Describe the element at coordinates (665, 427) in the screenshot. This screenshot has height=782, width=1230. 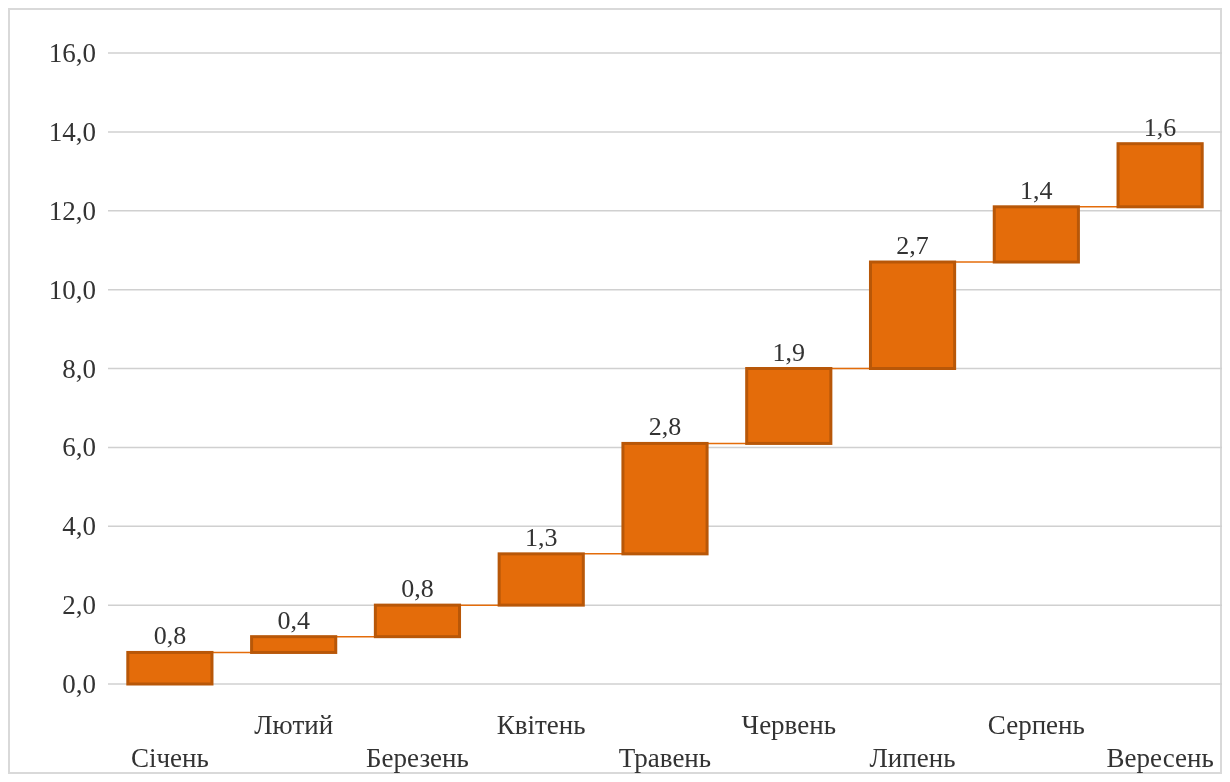
I see `data-label: 2,8` at that location.